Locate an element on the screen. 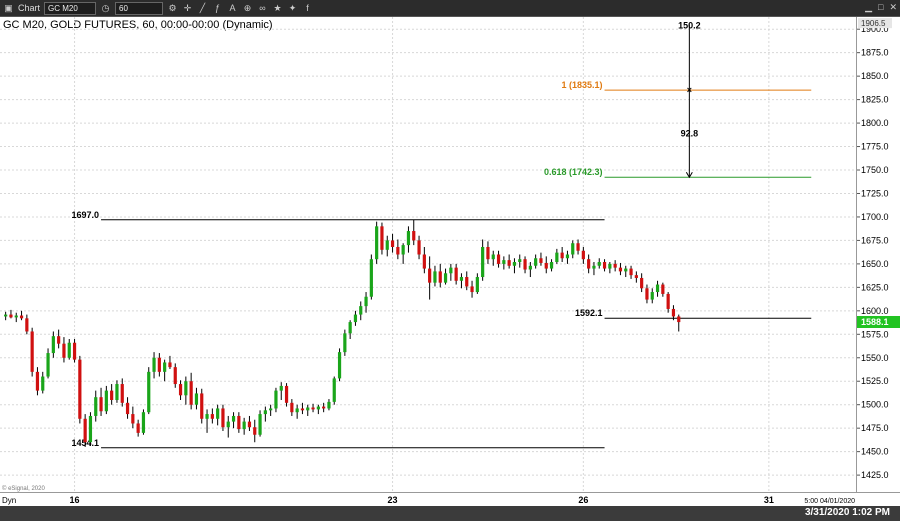 This screenshot has height=521, width=900. price-tick-label: 1475.0 is located at coordinates (875, 428).